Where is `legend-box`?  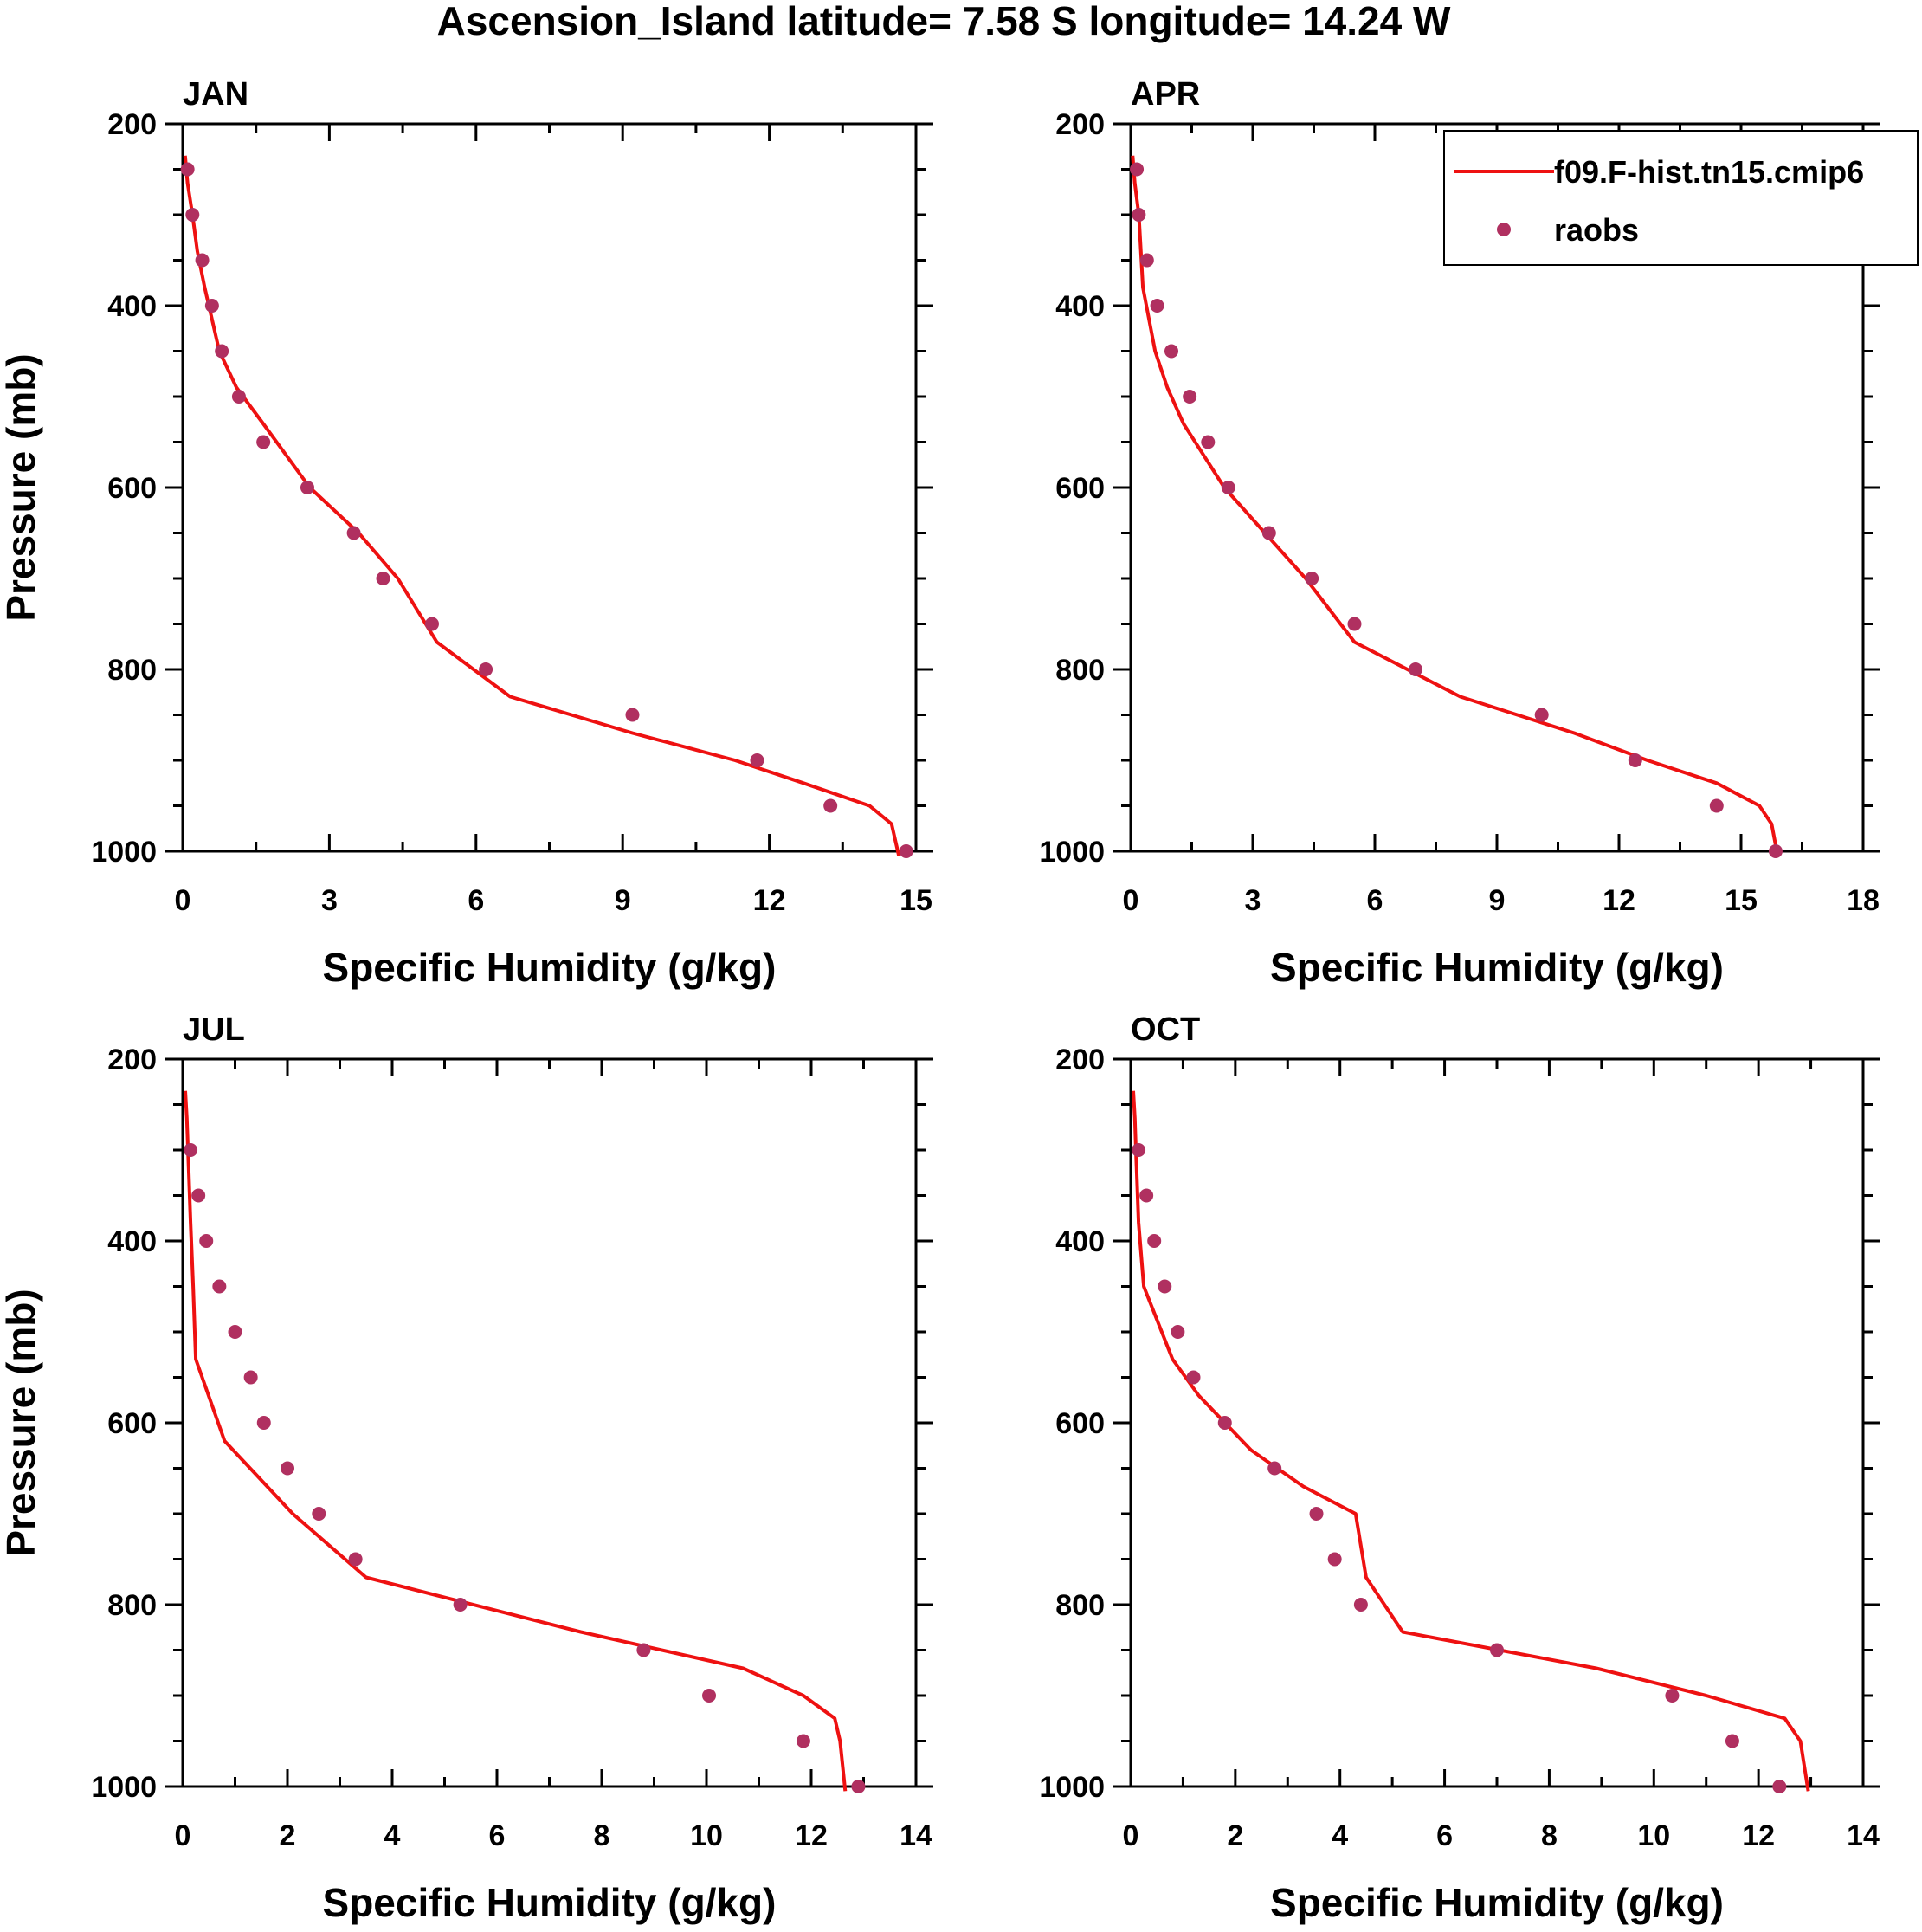 legend-box is located at coordinates (1681, 198).